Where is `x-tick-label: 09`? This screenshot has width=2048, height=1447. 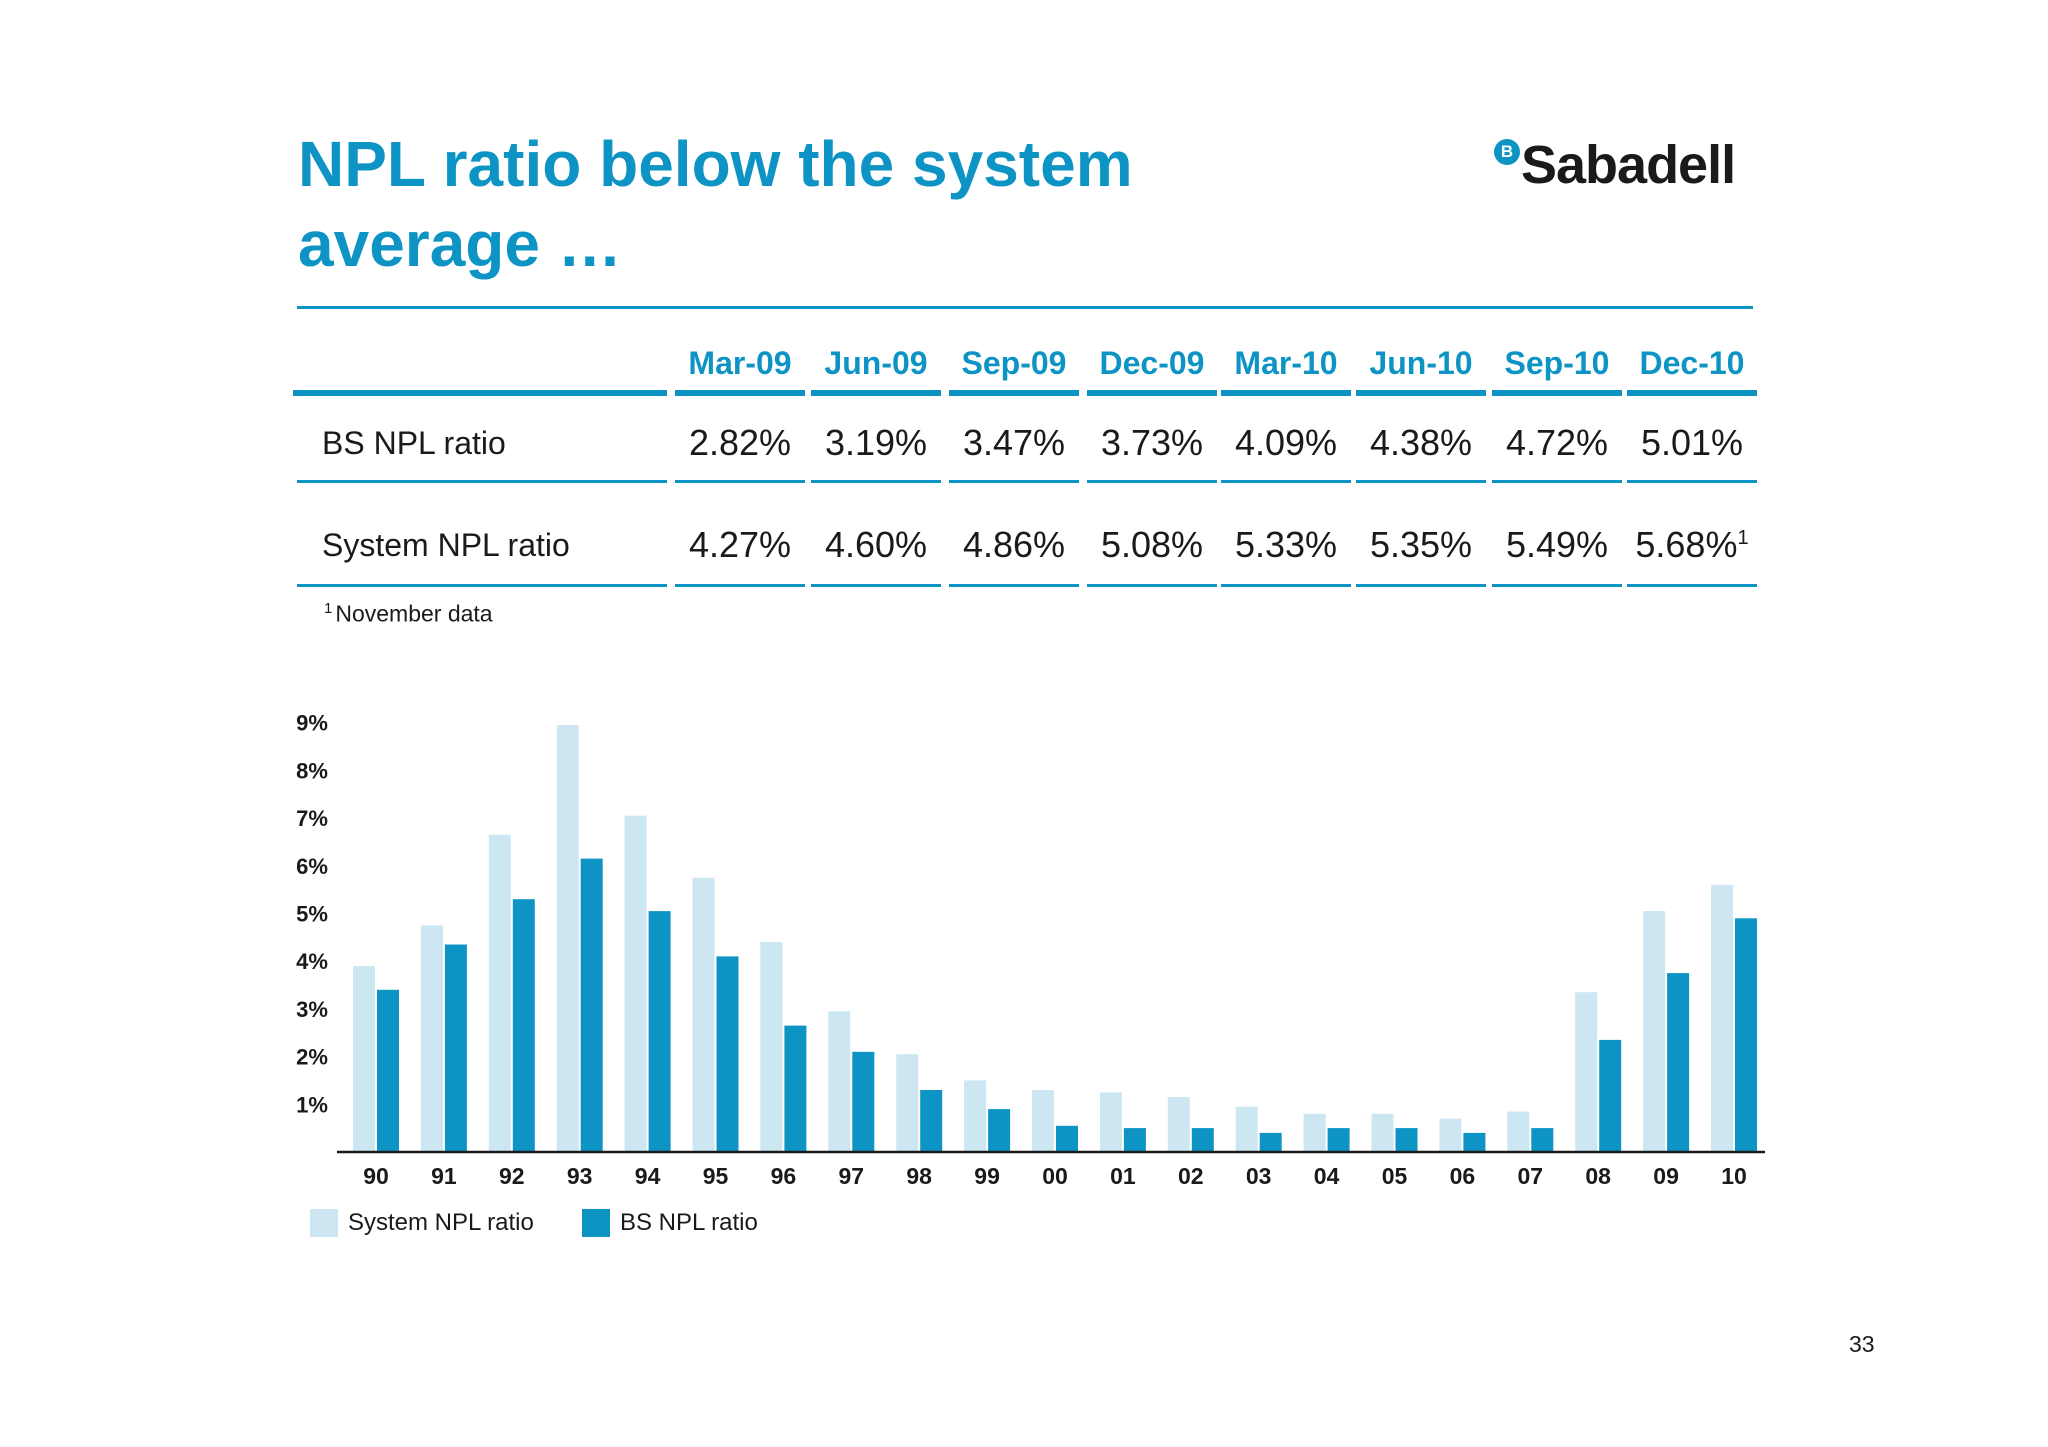
x-tick-label: 09 is located at coordinates (1666, 1176).